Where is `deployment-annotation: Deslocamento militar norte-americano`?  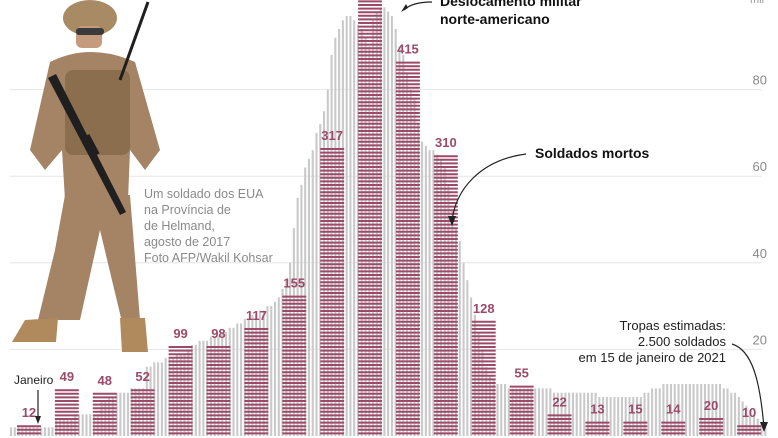 deployment-annotation: Deslocamento militar norte-americano is located at coordinates (511, 13).